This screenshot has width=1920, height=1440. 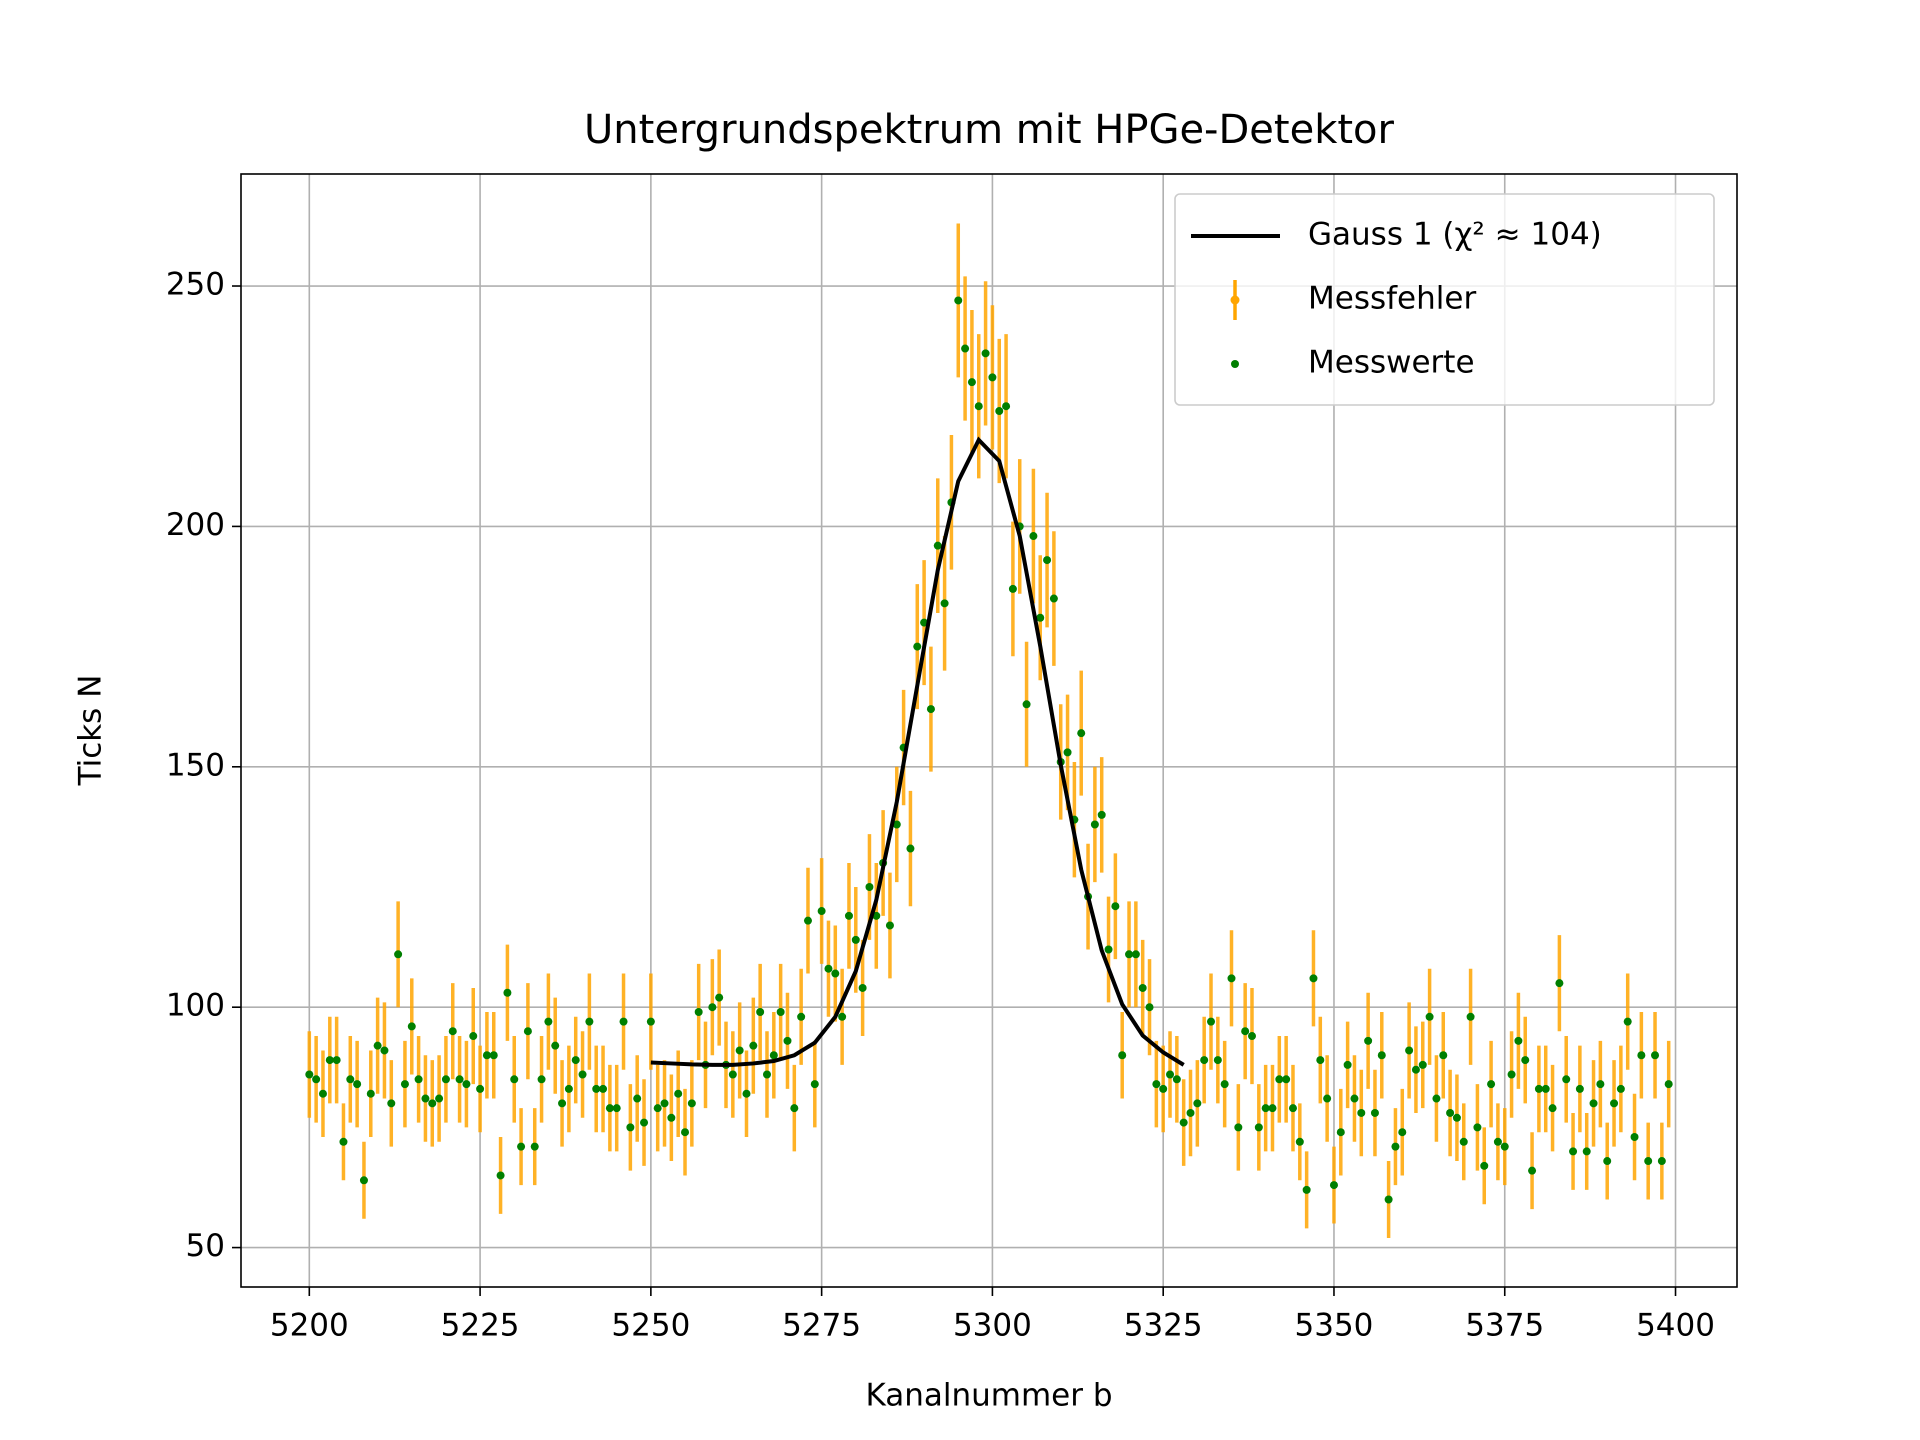 What do you see at coordinates (195, 525) in the screenshot?
I see `y-tick-label: 200` at bounding box center [195, 525].